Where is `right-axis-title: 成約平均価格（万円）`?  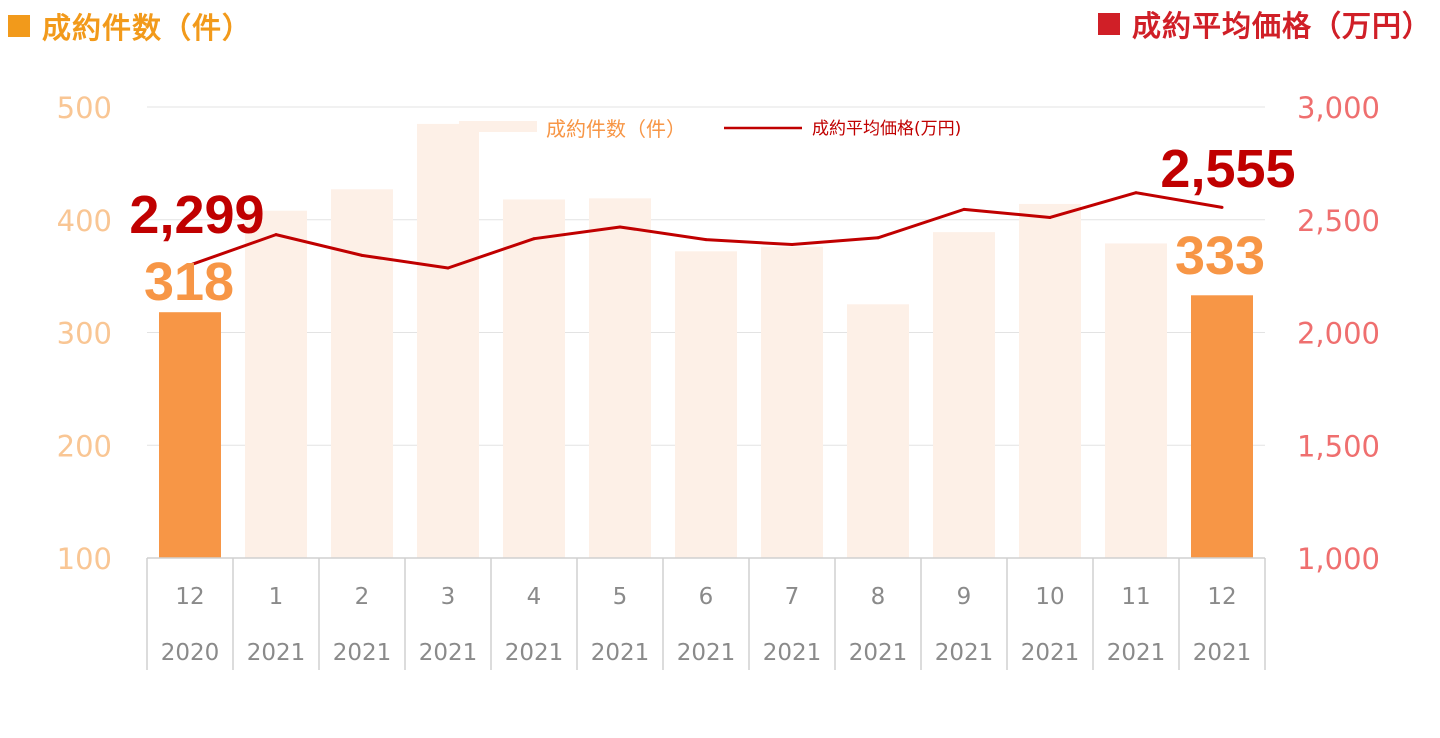 right-axis-title: 成約平均価格（万円） is located at coordinates (1264, 24).